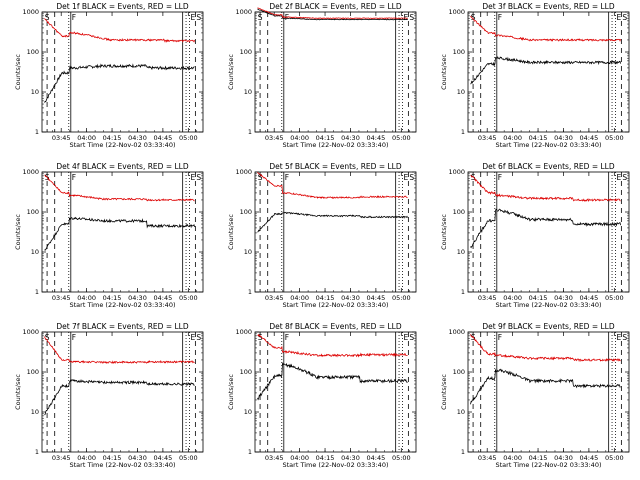 The width and height of the screenshot is (640, 480). What do you see at coordinates (548, 6) in the screenshot?
I see `chart-title: Det 3f BLACK = Events, RED = LLD` at bounding box center [548, 6].